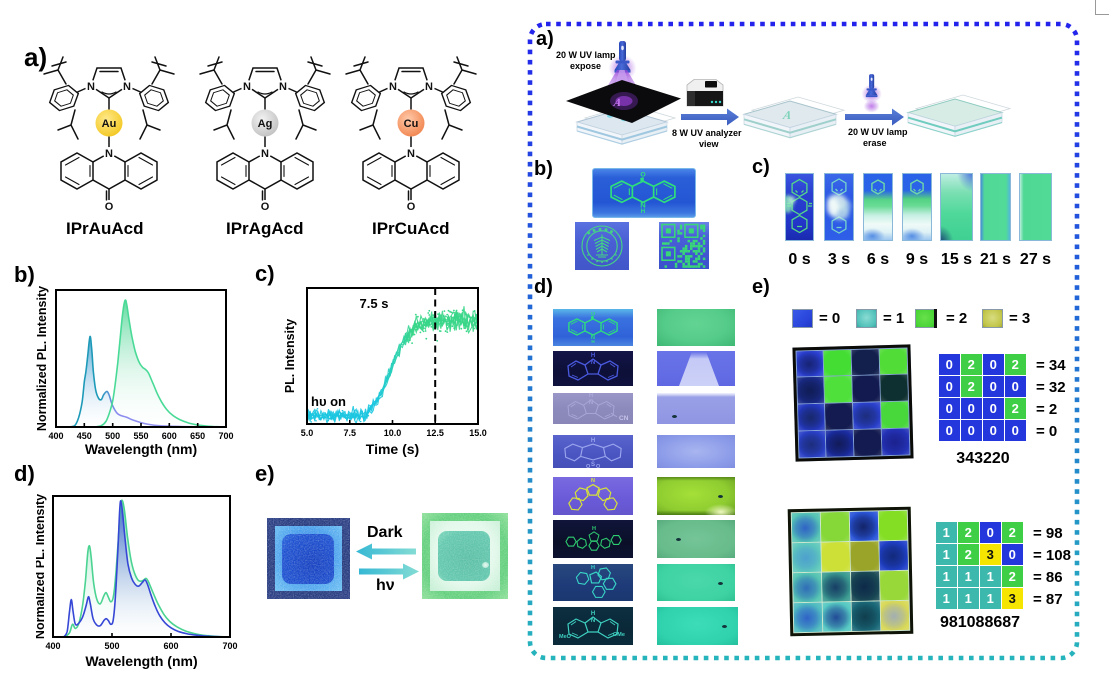 Image resolution: width=1109 pixels, height=675 pixels. I want to click on svg-text: Time (s), so click(392, 449).